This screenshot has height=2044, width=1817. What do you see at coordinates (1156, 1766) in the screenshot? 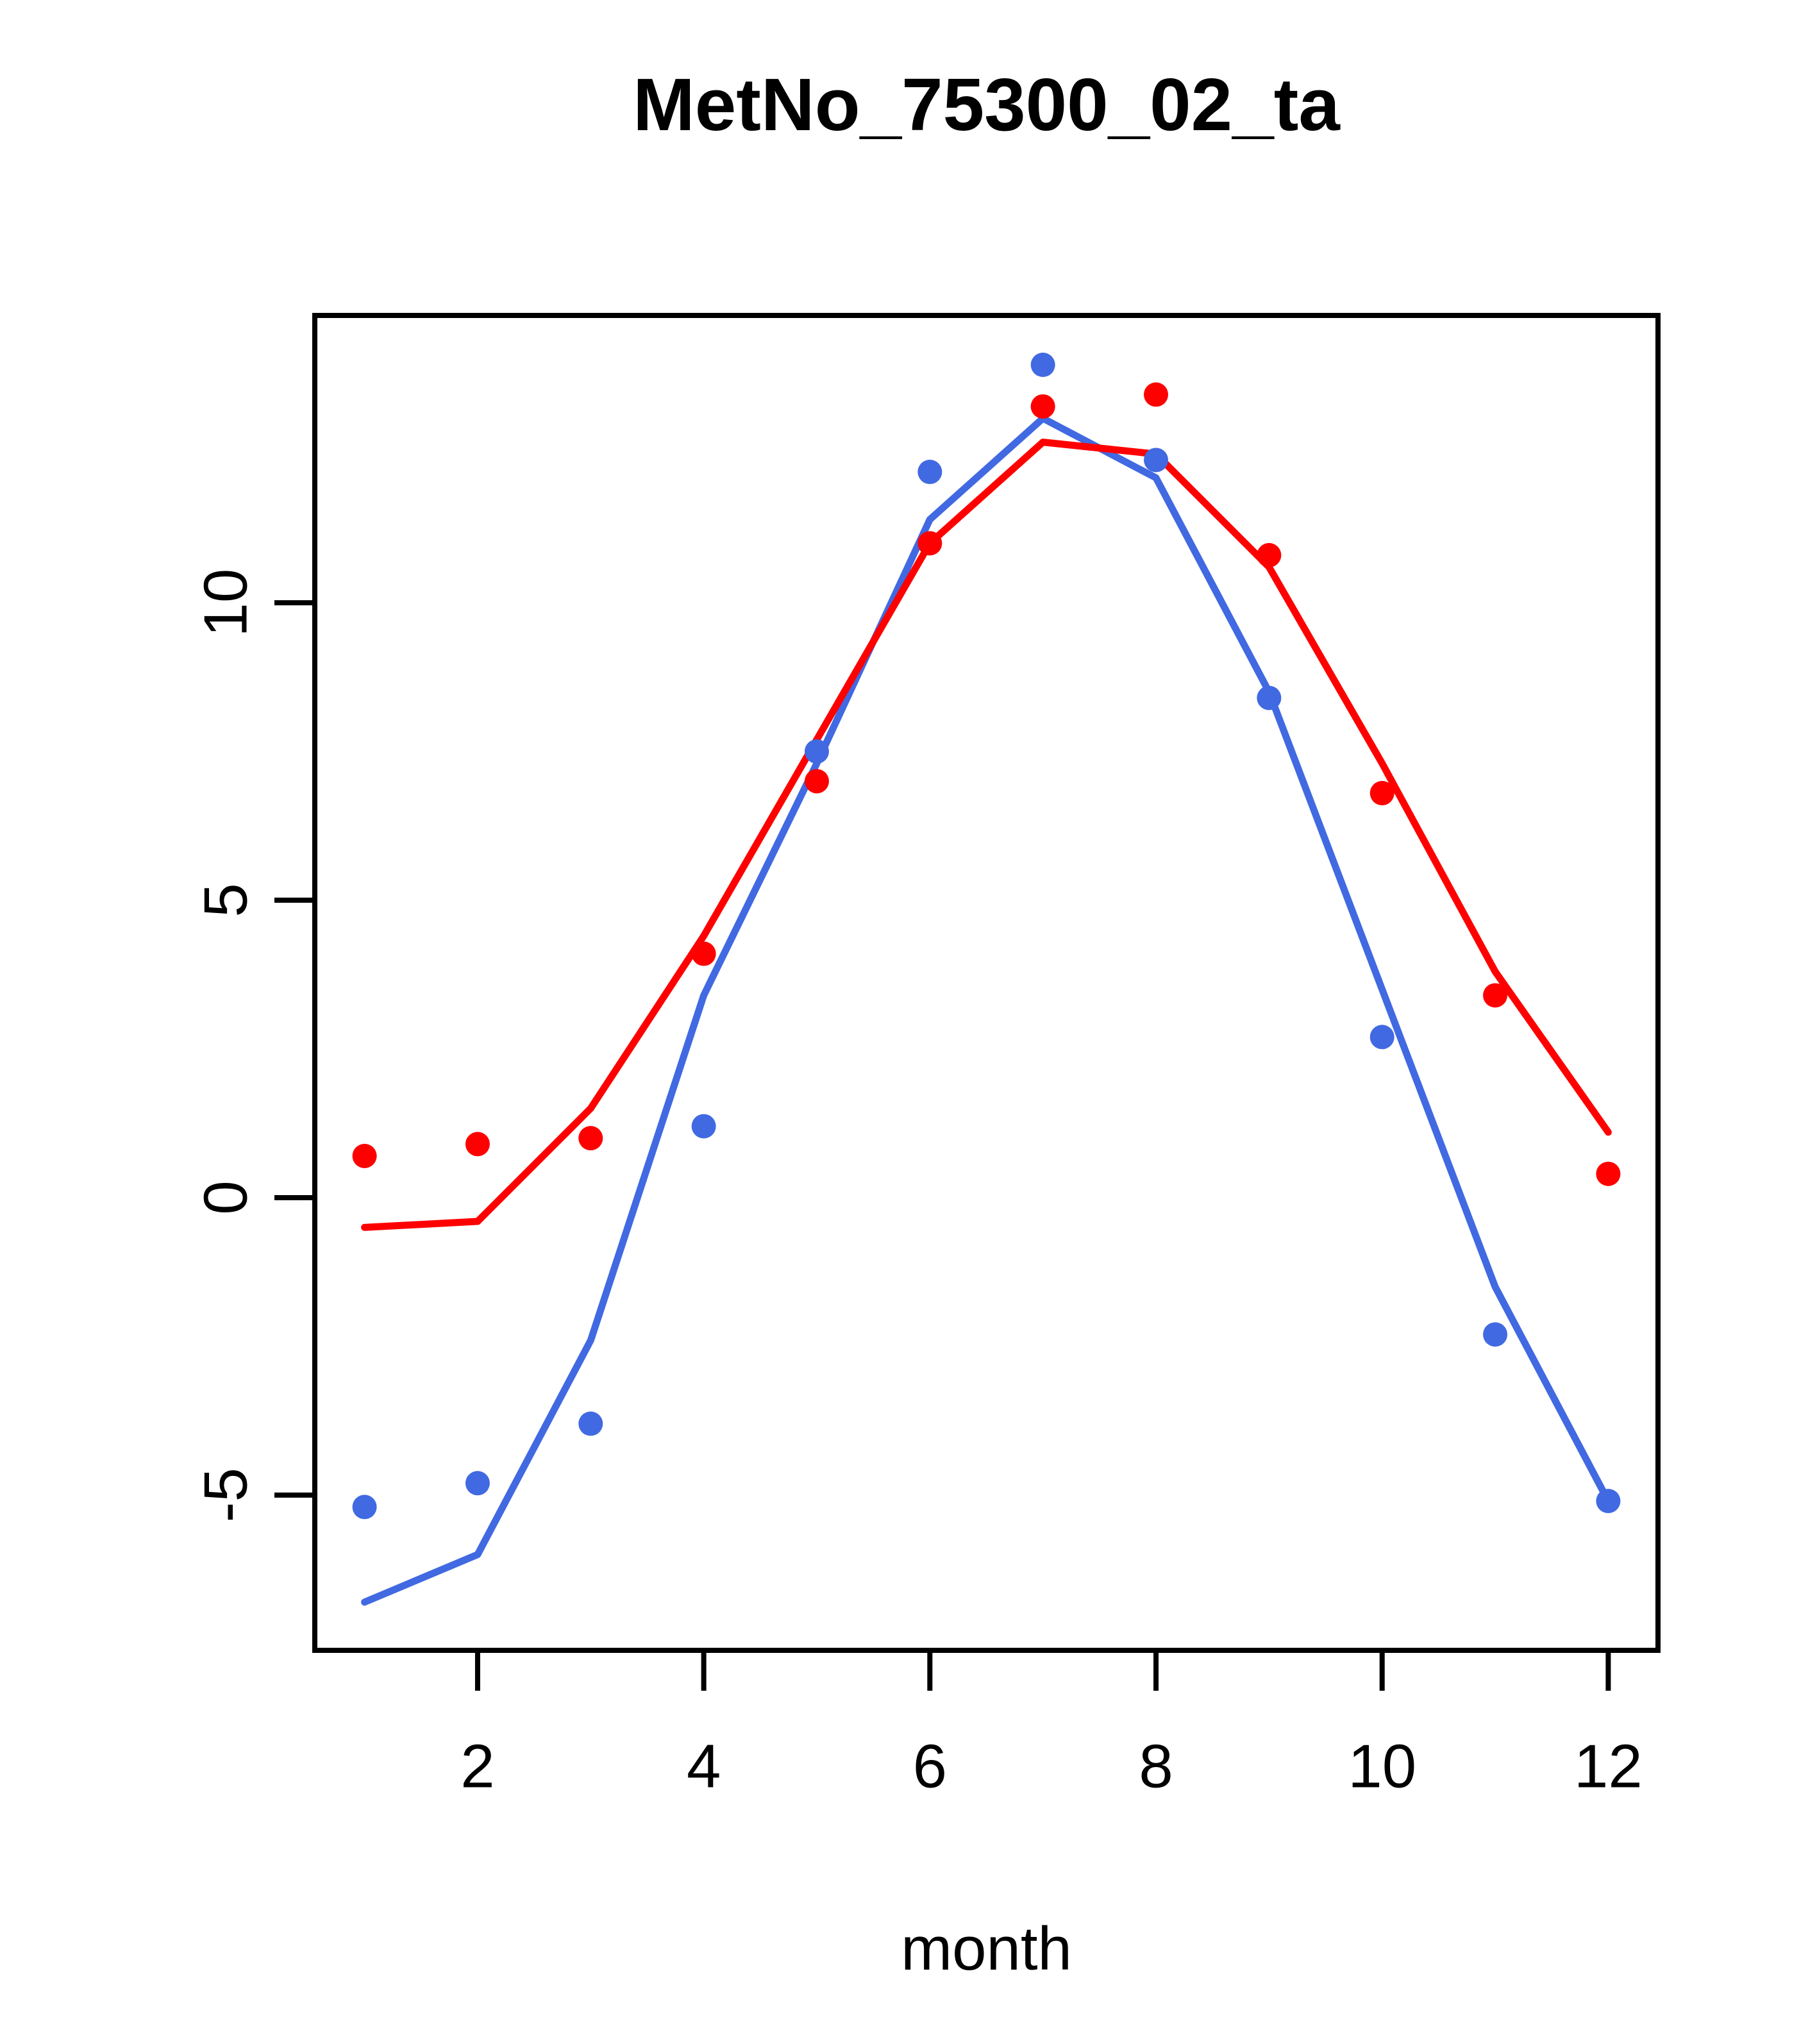
I see `x-axis-tick-label: 8` at bounding box center [1156, 1766].